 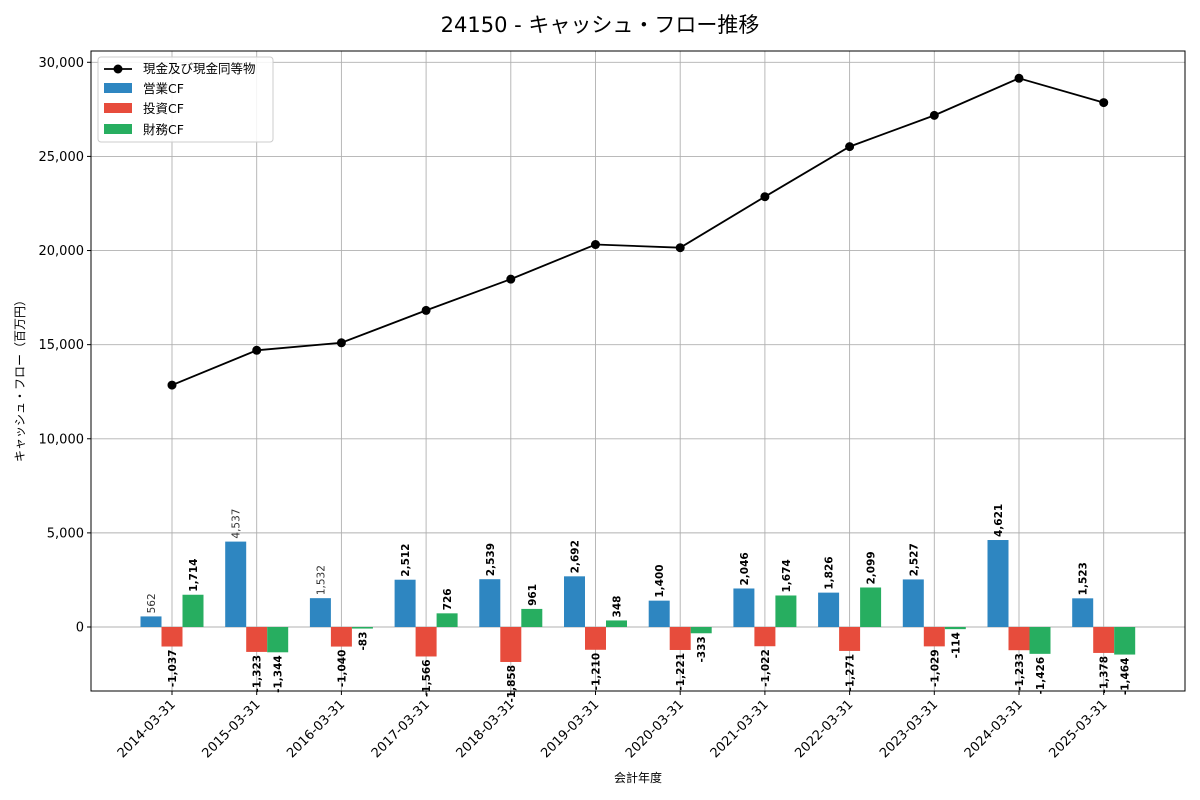 I want to click on y-tick-label: 15,000, so click(x=62, y=345).